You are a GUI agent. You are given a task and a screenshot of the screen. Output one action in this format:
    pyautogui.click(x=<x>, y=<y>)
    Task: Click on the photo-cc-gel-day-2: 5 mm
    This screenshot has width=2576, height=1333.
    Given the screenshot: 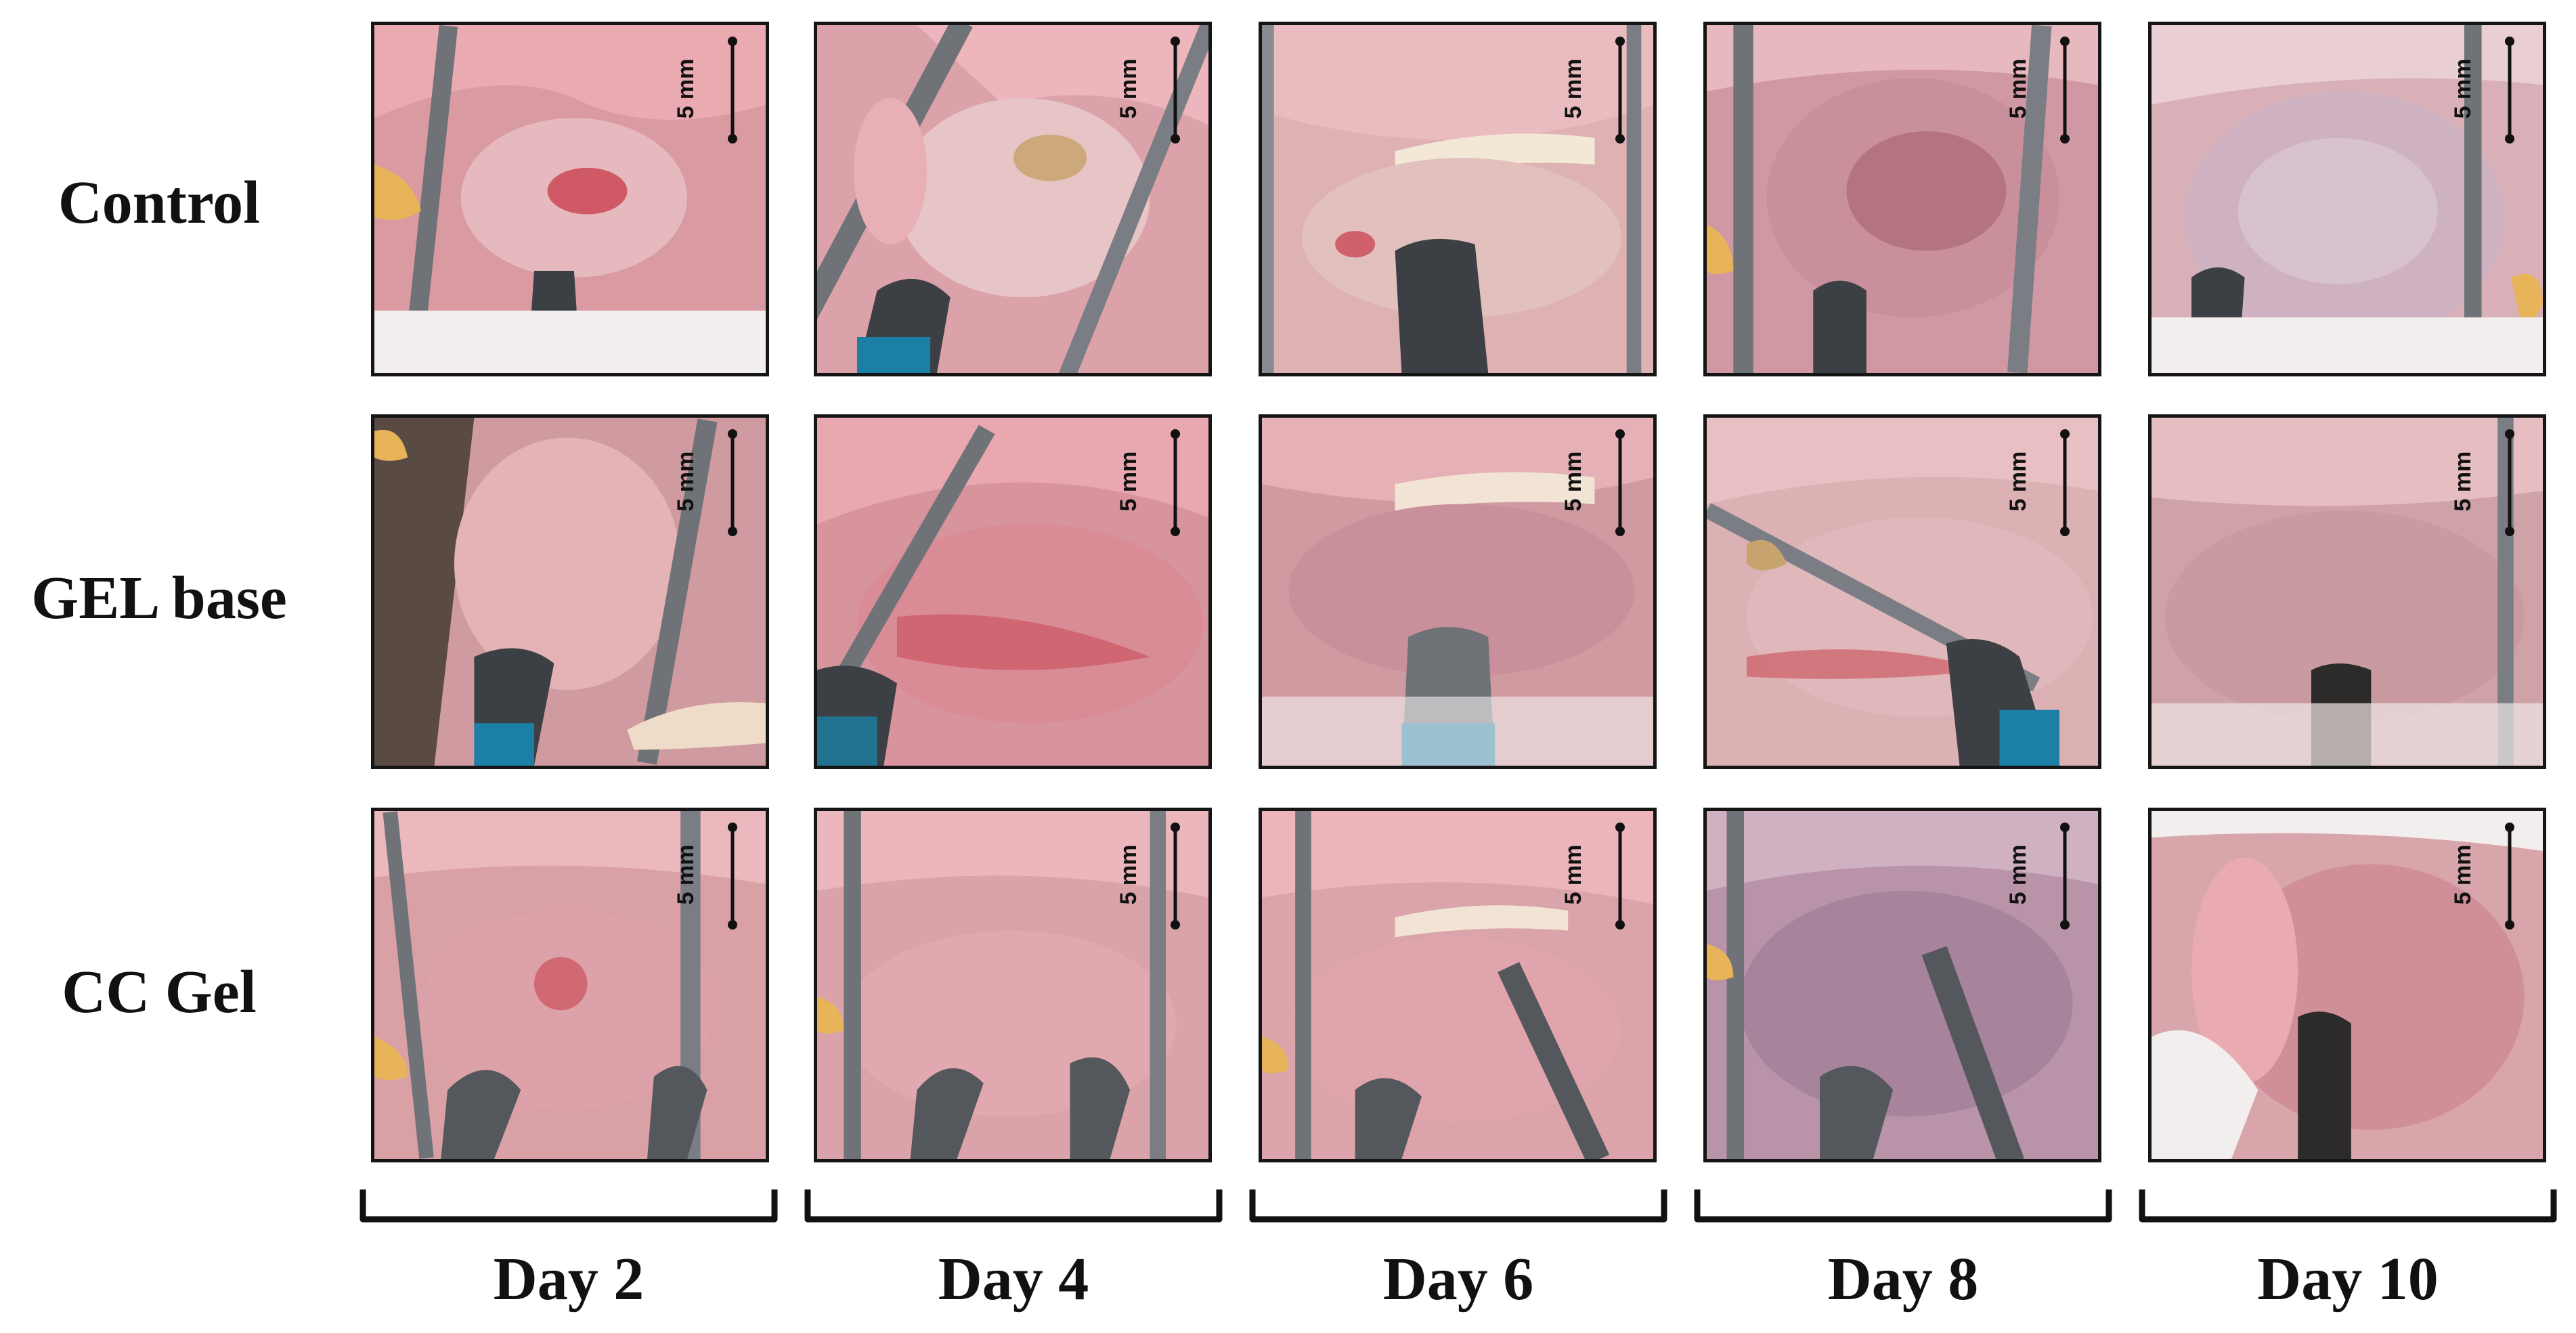 What is the action you would take?
    pyautogui.click(x=570, y=985)
    